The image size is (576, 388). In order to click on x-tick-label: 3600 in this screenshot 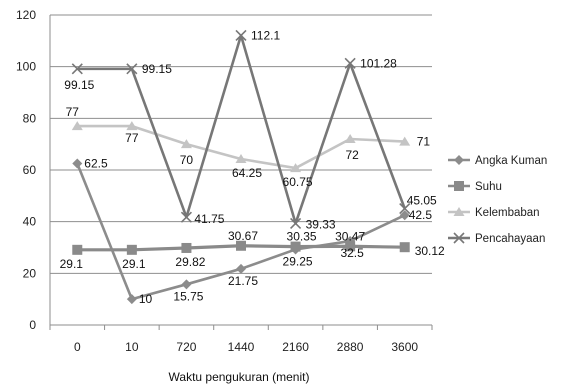, I will do `click(404, 347)`.